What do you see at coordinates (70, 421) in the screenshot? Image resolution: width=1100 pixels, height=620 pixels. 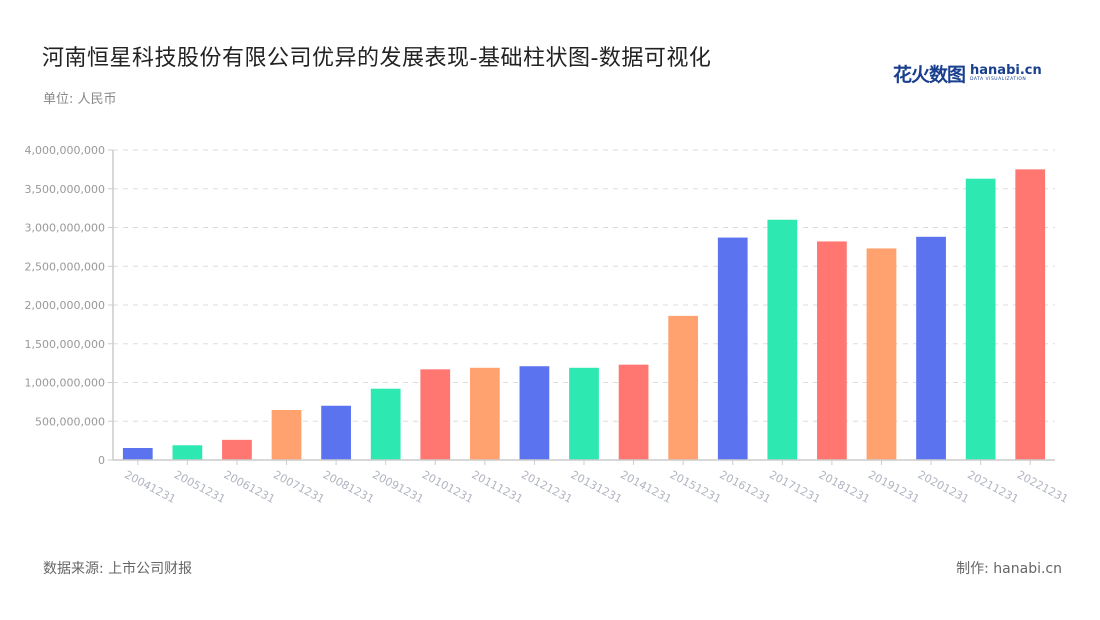 I see `y-tick-label: 500,000,000` at bounding box center [70, 421].